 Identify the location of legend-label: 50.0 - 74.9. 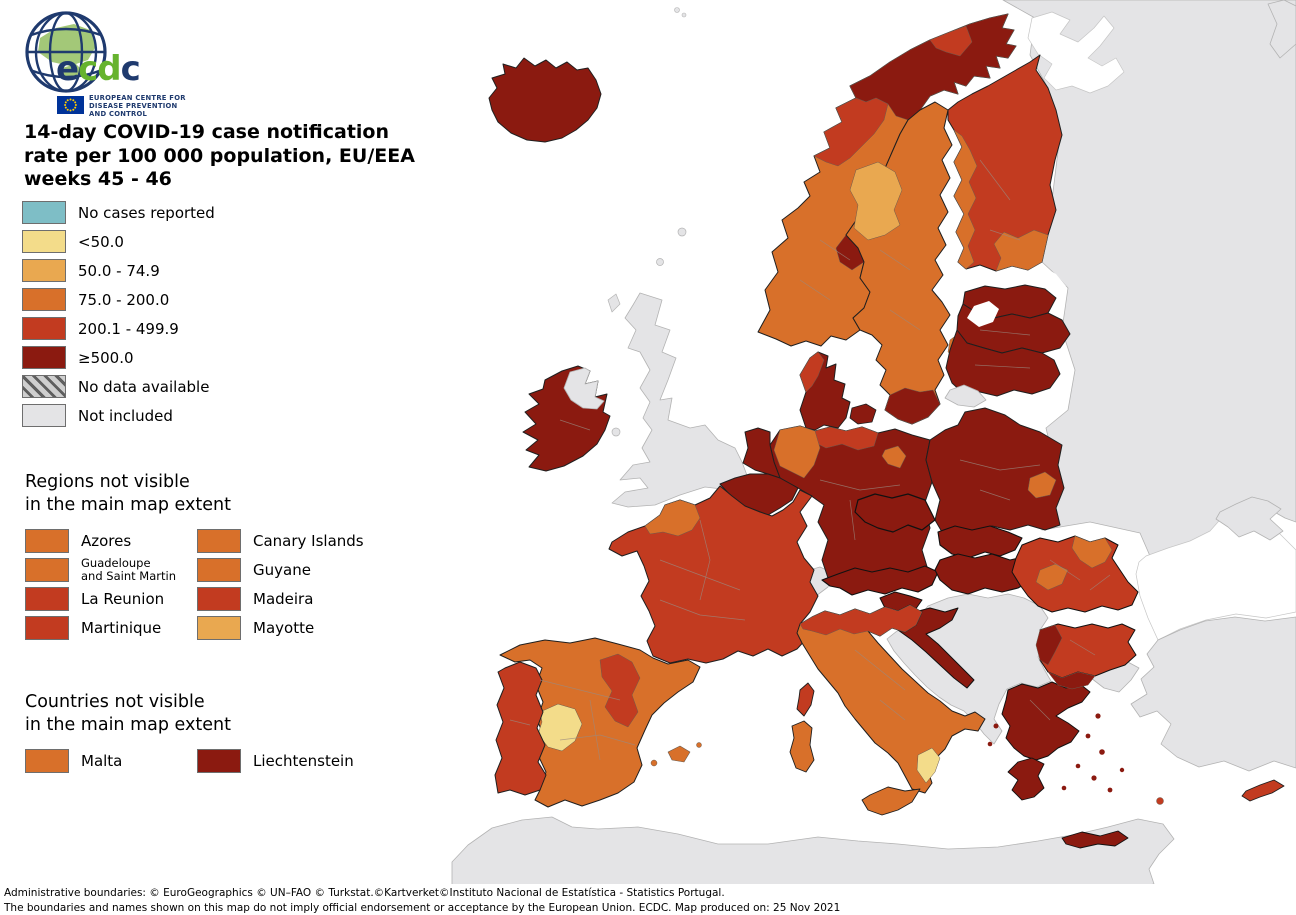
(119, 270).